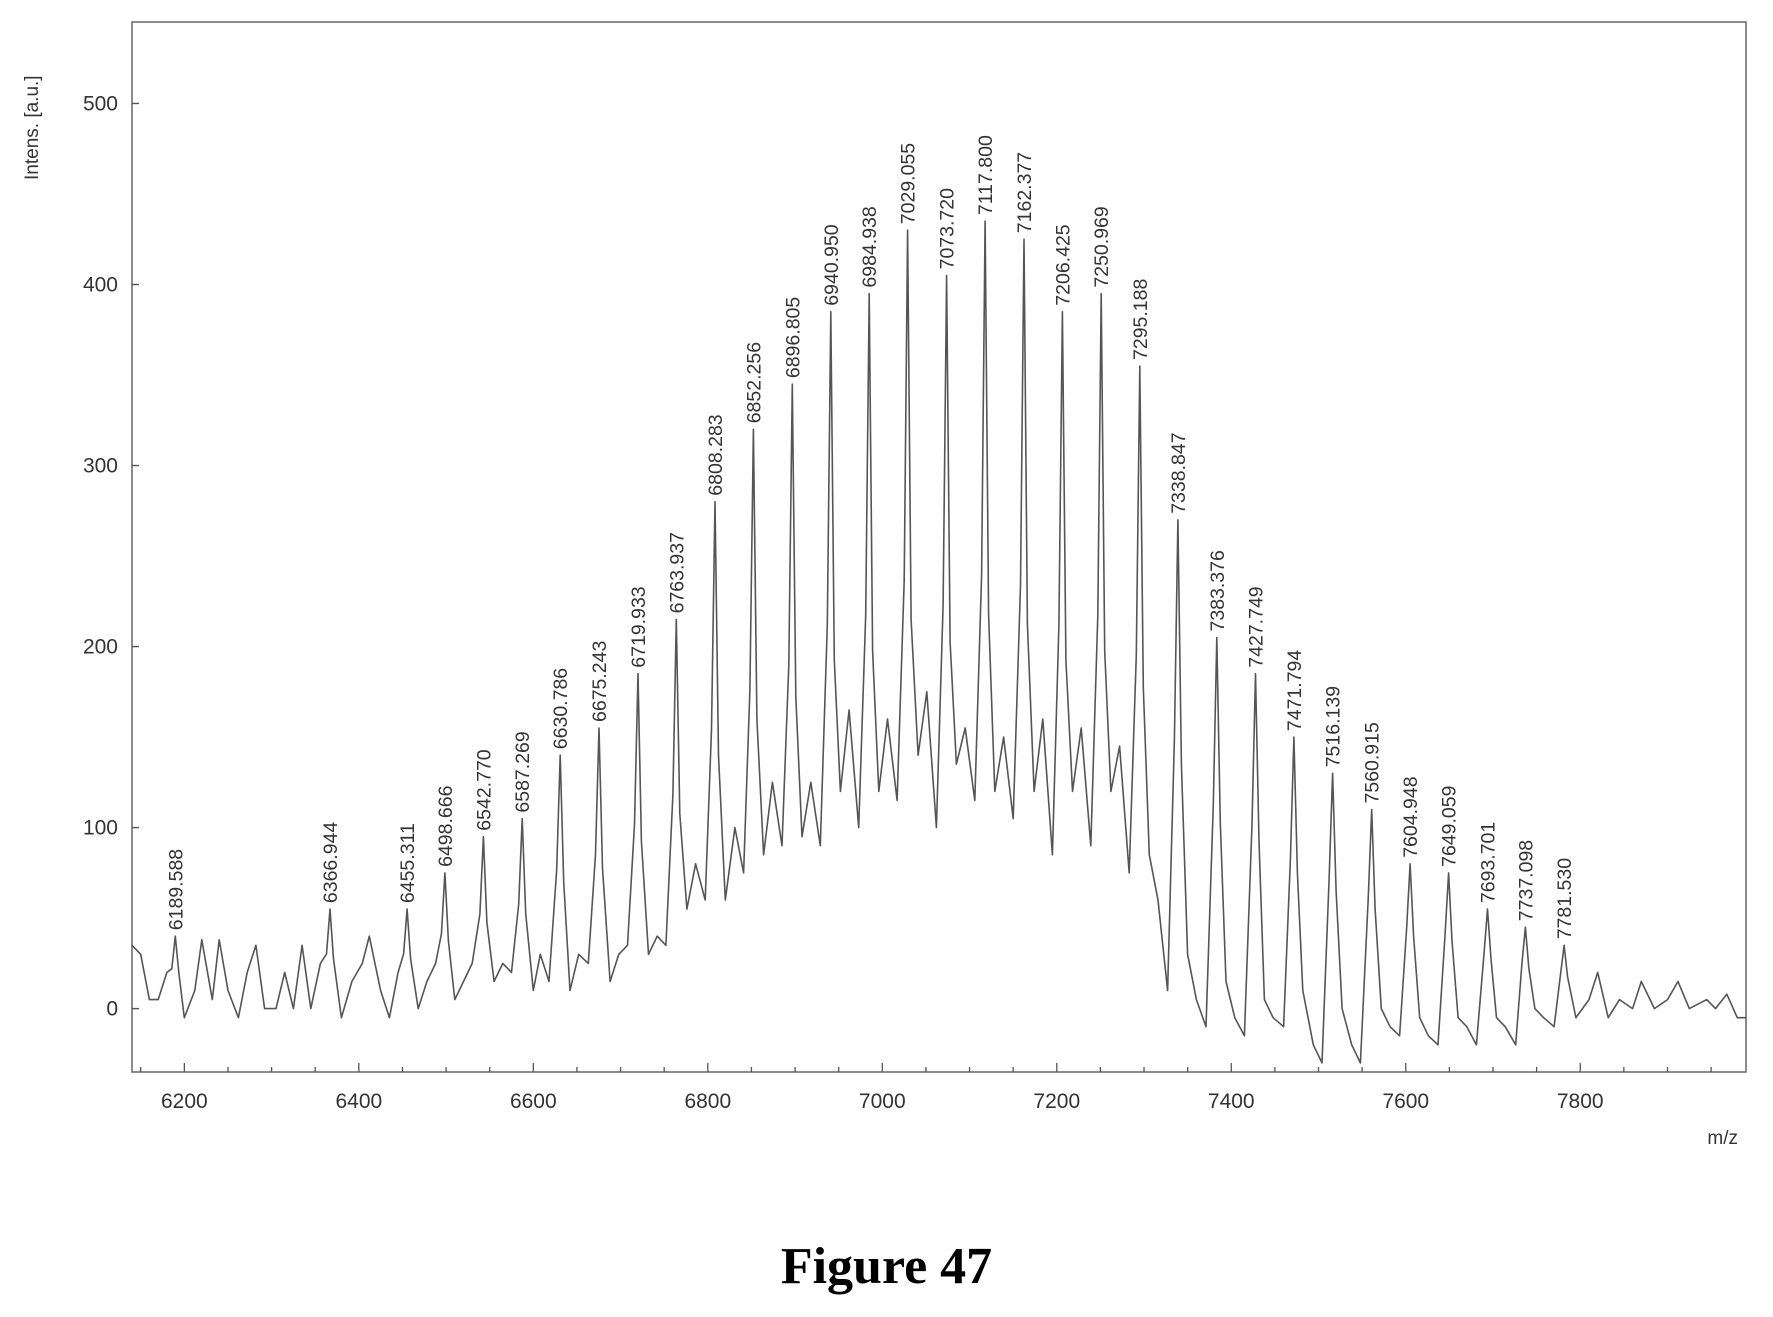 The width and height of the screenshot is (1773, 1317). I want to click on x-tick-label: 6800, so click(707, 1101).